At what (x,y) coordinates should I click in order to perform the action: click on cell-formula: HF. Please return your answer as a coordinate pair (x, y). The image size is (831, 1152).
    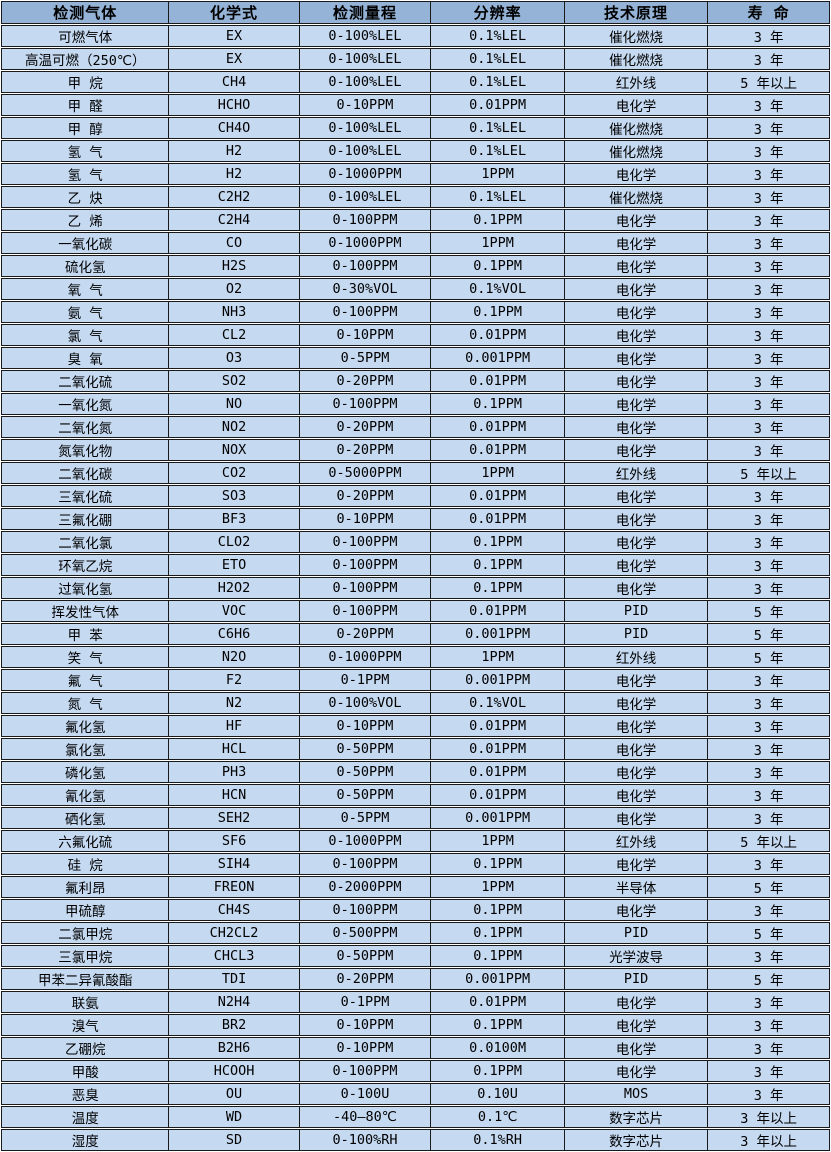
    Looking at the image, I should click on (233, 726).